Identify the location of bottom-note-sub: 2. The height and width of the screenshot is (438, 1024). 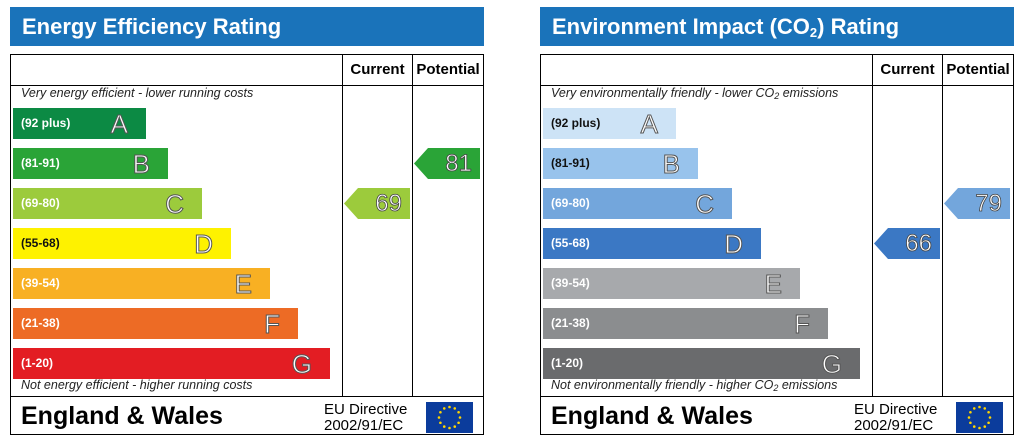
(776, 388).